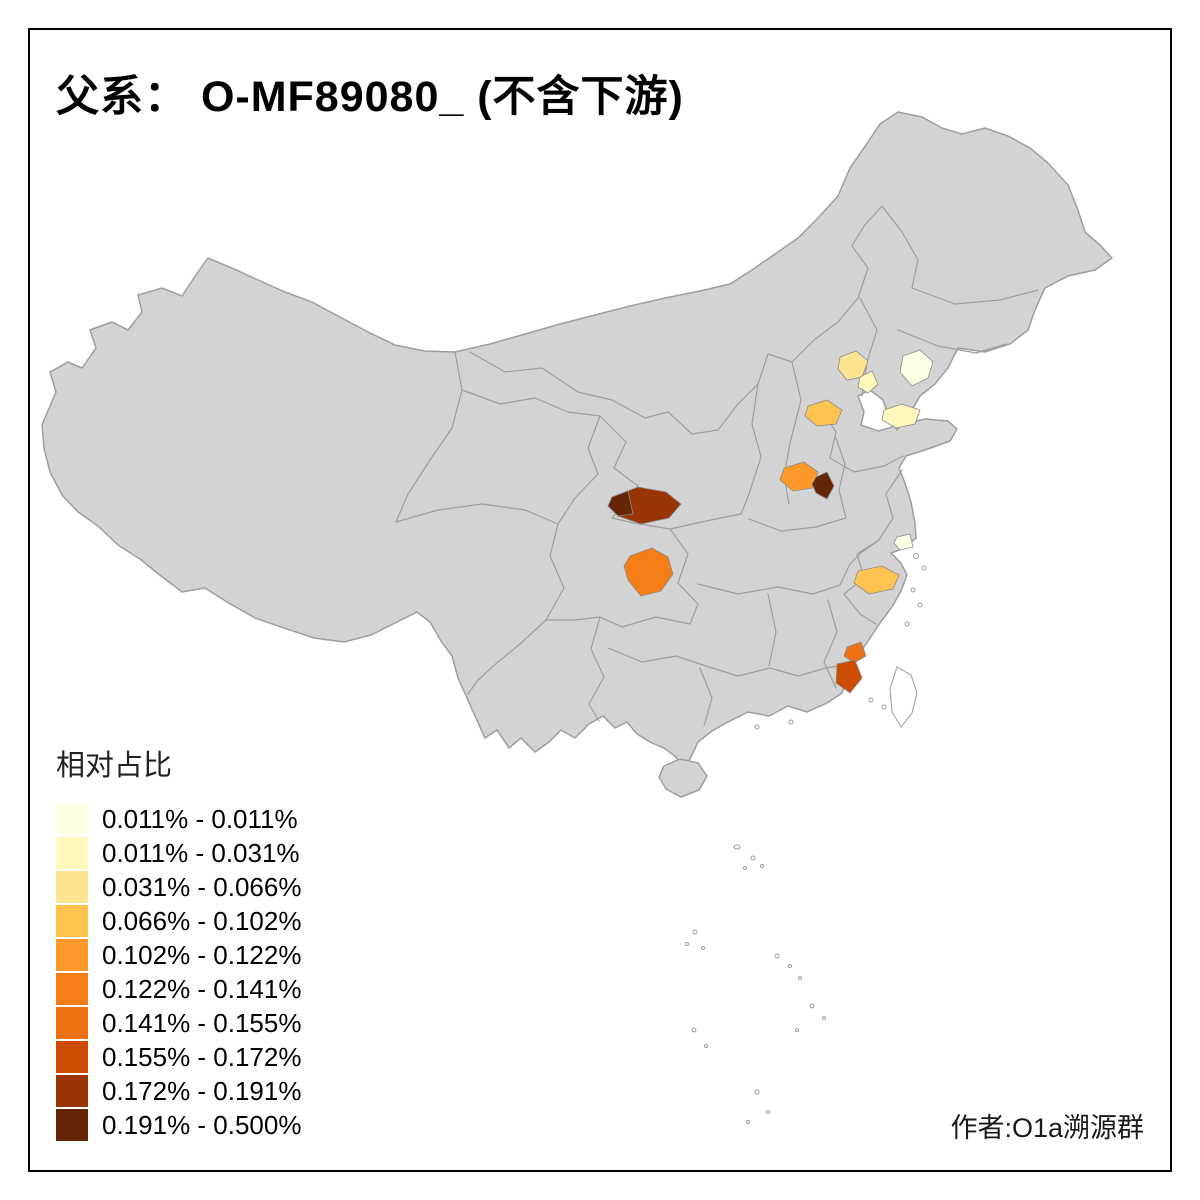 The width and height of the screenshot is (1200, 1200). What do you see at coordinates (1047, 1128) in the screenshot?
I see `attribution-text: 作者:O1a溯源群` at bounding box center [1047, 1128].